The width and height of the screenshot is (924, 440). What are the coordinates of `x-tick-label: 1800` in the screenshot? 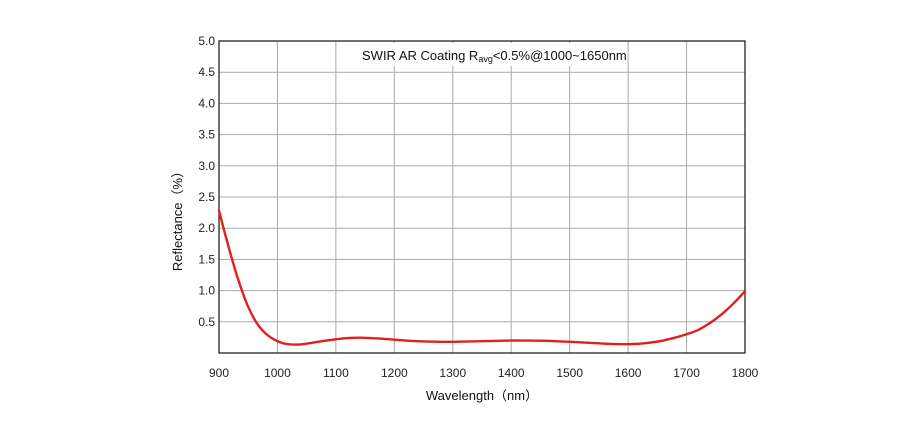 It's located at (745, 373).